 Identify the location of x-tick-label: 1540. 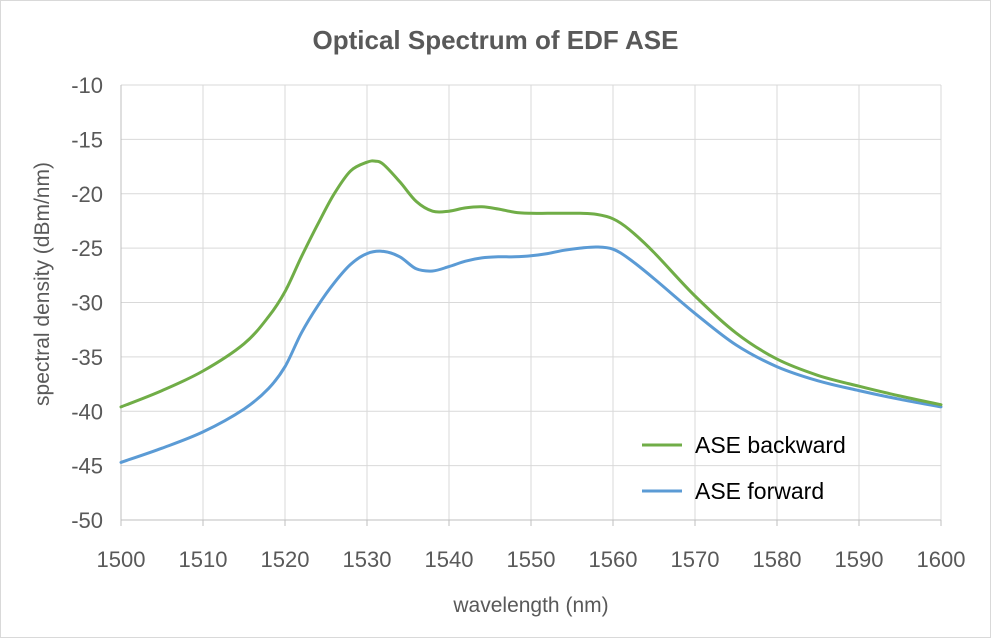
(449, 559).